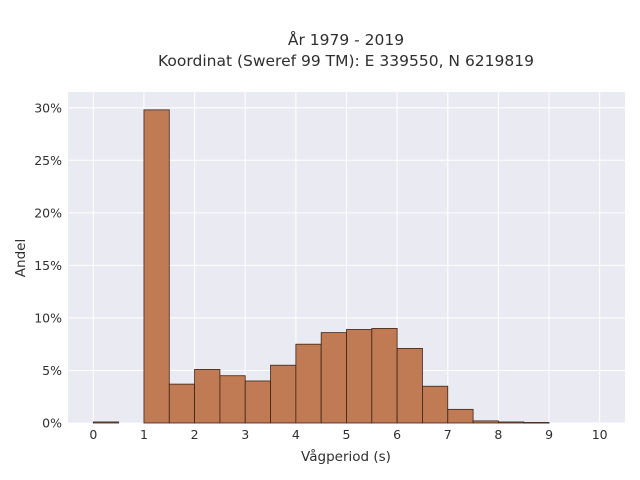  What do you see at coordinates (397, 434) in the screenshot?
I see `x-tick-label: 6` at bounding box center [397, 434].